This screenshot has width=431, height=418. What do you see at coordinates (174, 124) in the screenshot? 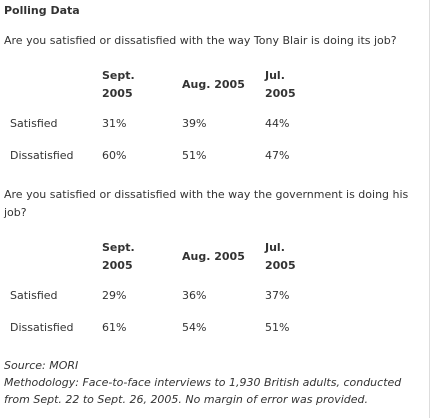
I see `table-row: Satisfied 31% 39% 44%` at bounding box center [174, 124].